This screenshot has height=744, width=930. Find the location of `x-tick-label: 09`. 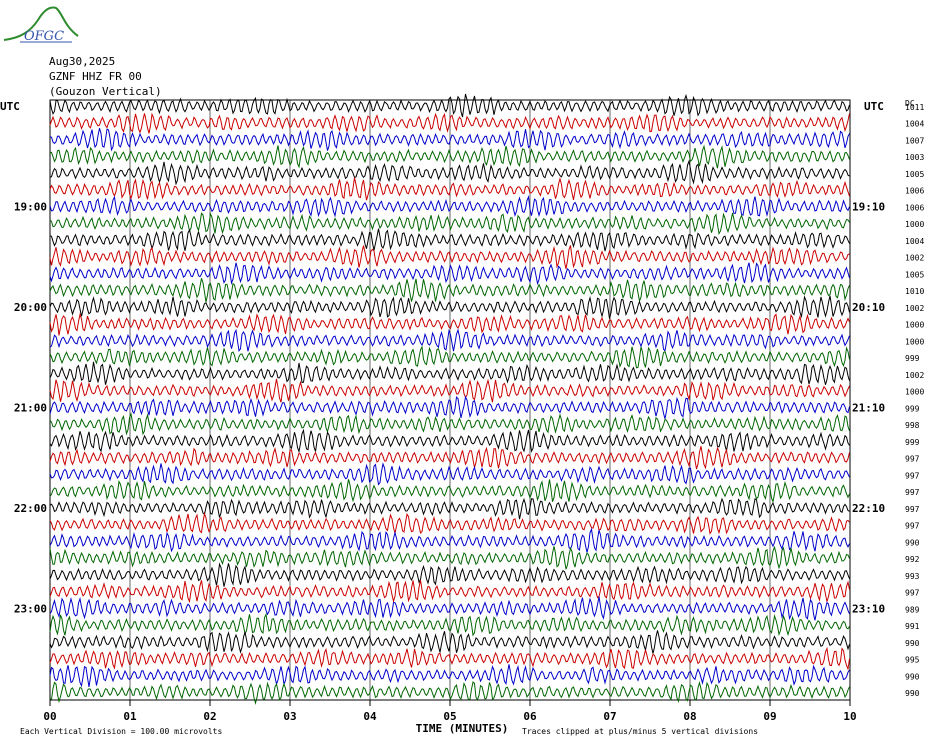

x-tick-label: 09 is located at coordinates (769, 716).